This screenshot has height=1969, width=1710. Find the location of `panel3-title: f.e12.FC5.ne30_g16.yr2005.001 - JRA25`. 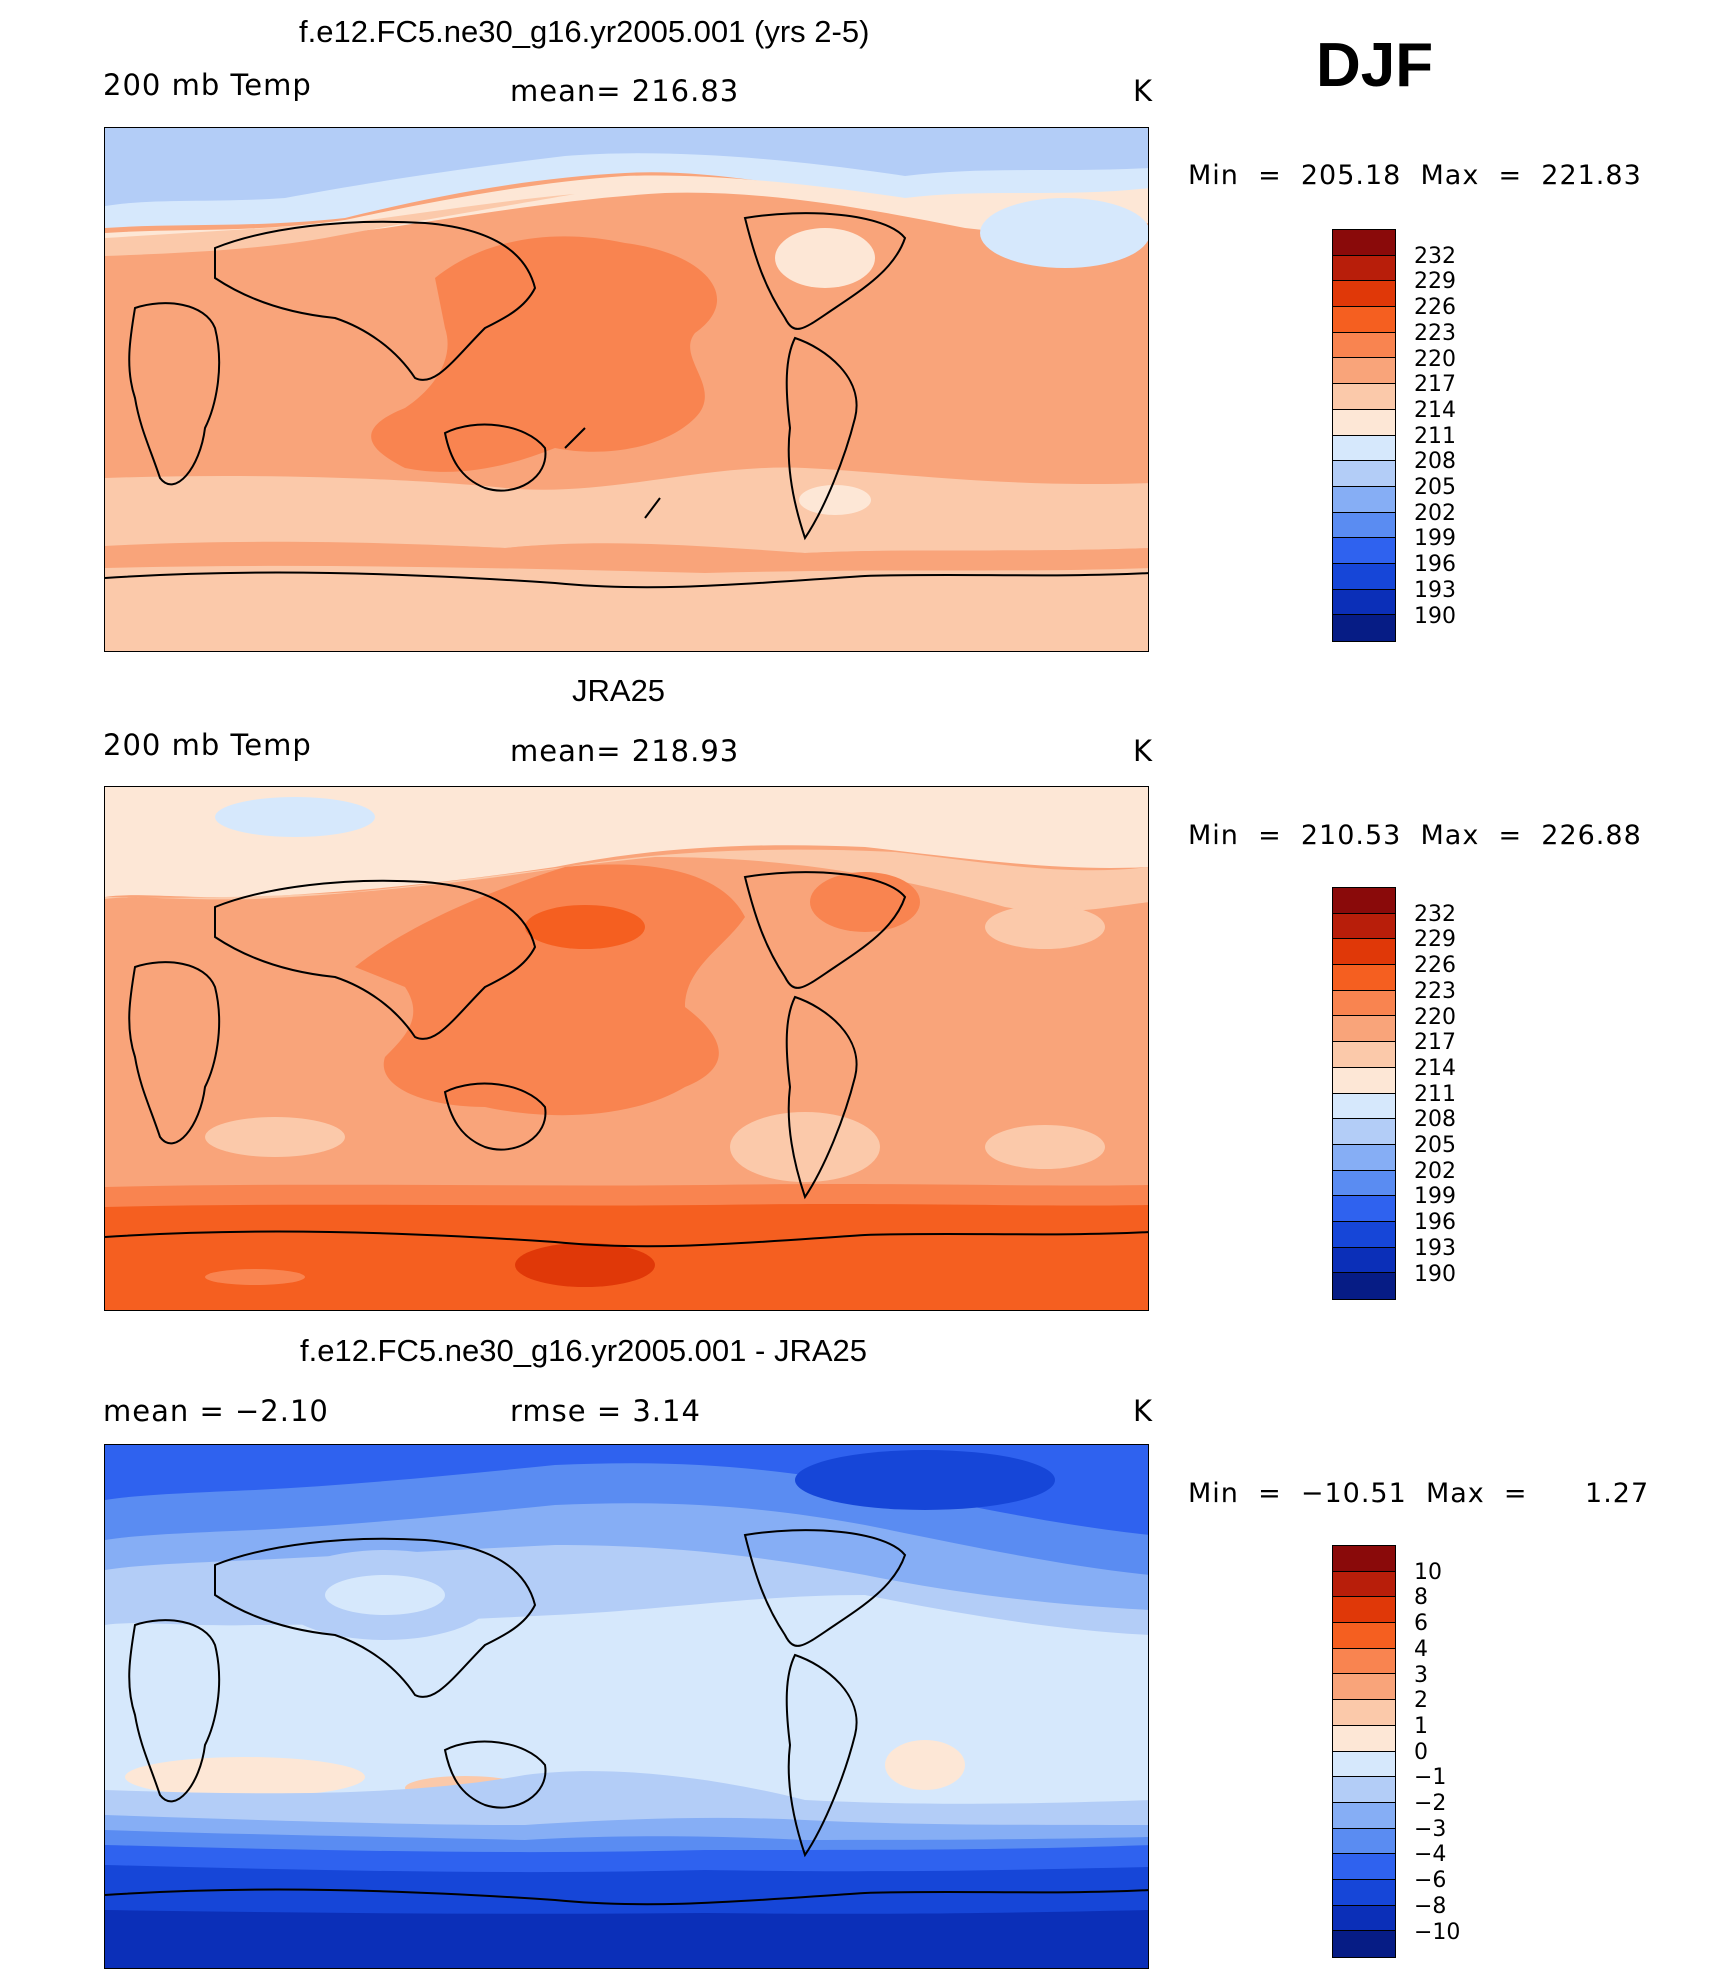

panel3-title: f.e12.FC5.ne30_g16.yr2005.001 - JRA25 is located at coordinates (583, 1350).